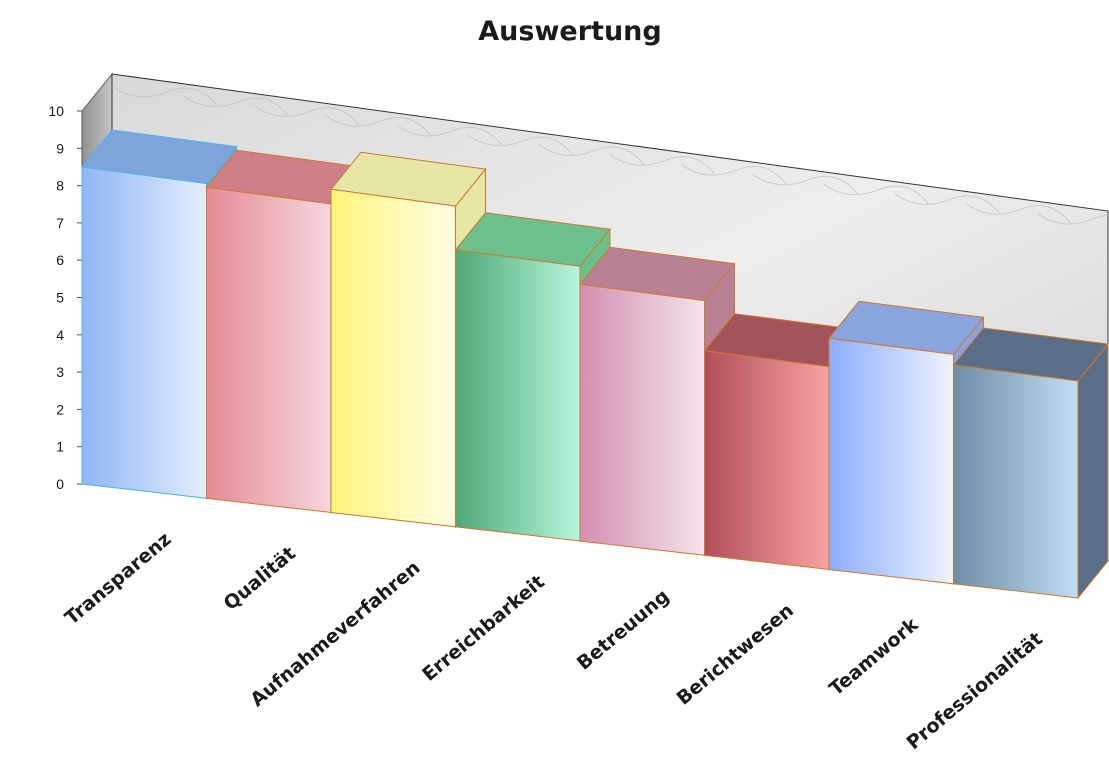 The image size is (1109, 772). What do you see at coordinates (60, 298) in the screenshot?
I see `y-tick-label: 5` at bounding box center [60, 298].